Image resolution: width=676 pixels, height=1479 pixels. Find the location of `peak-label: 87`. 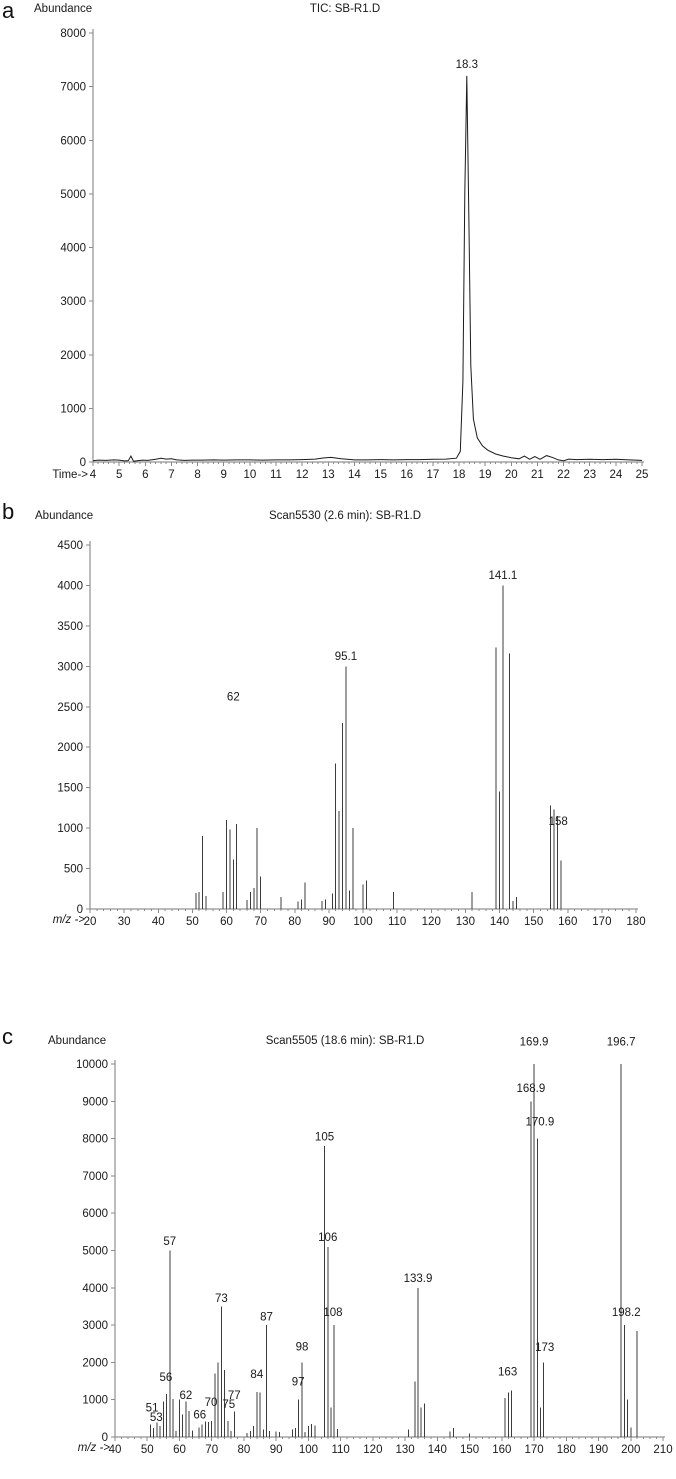

peak-label: 87 is located at coordinates (266, 1318).